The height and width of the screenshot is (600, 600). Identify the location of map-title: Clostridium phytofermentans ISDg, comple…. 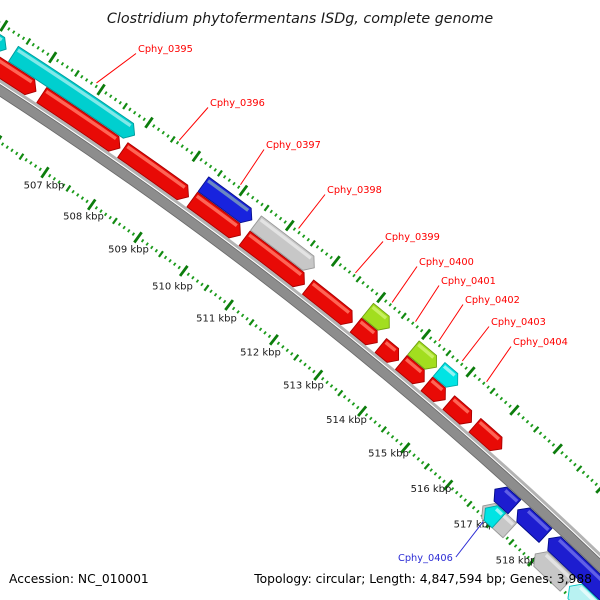
(300, 19).